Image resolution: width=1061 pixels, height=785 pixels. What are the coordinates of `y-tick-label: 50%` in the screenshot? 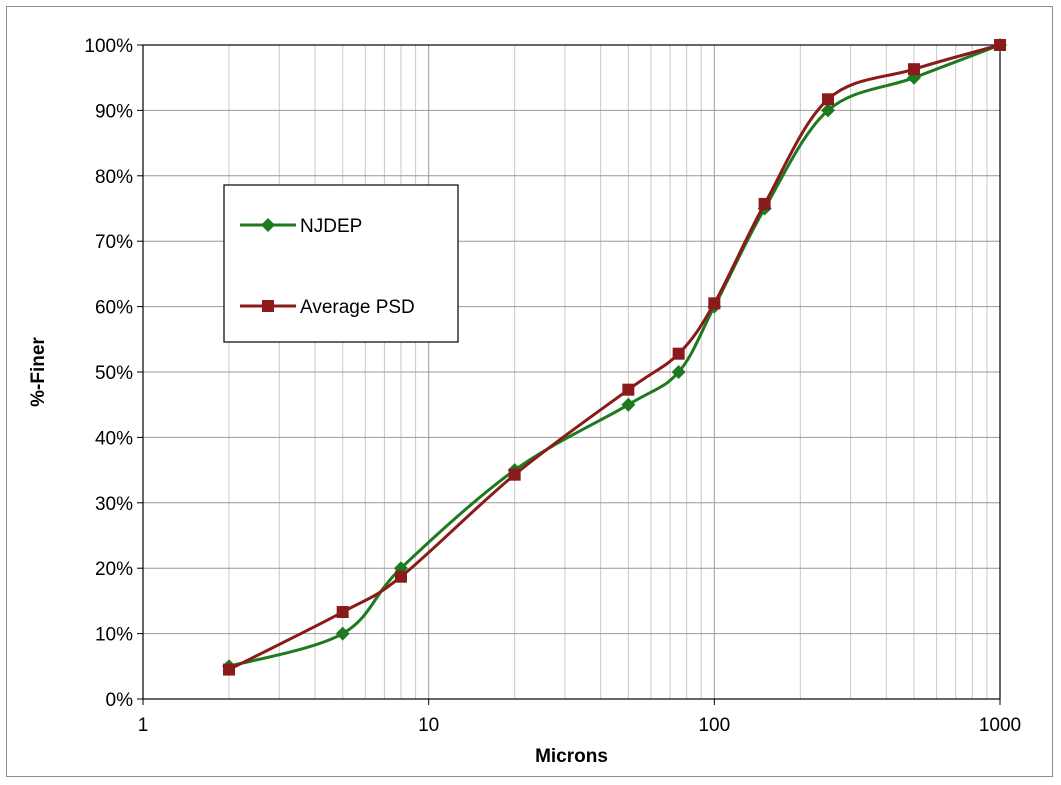 It's located at (114, 373).